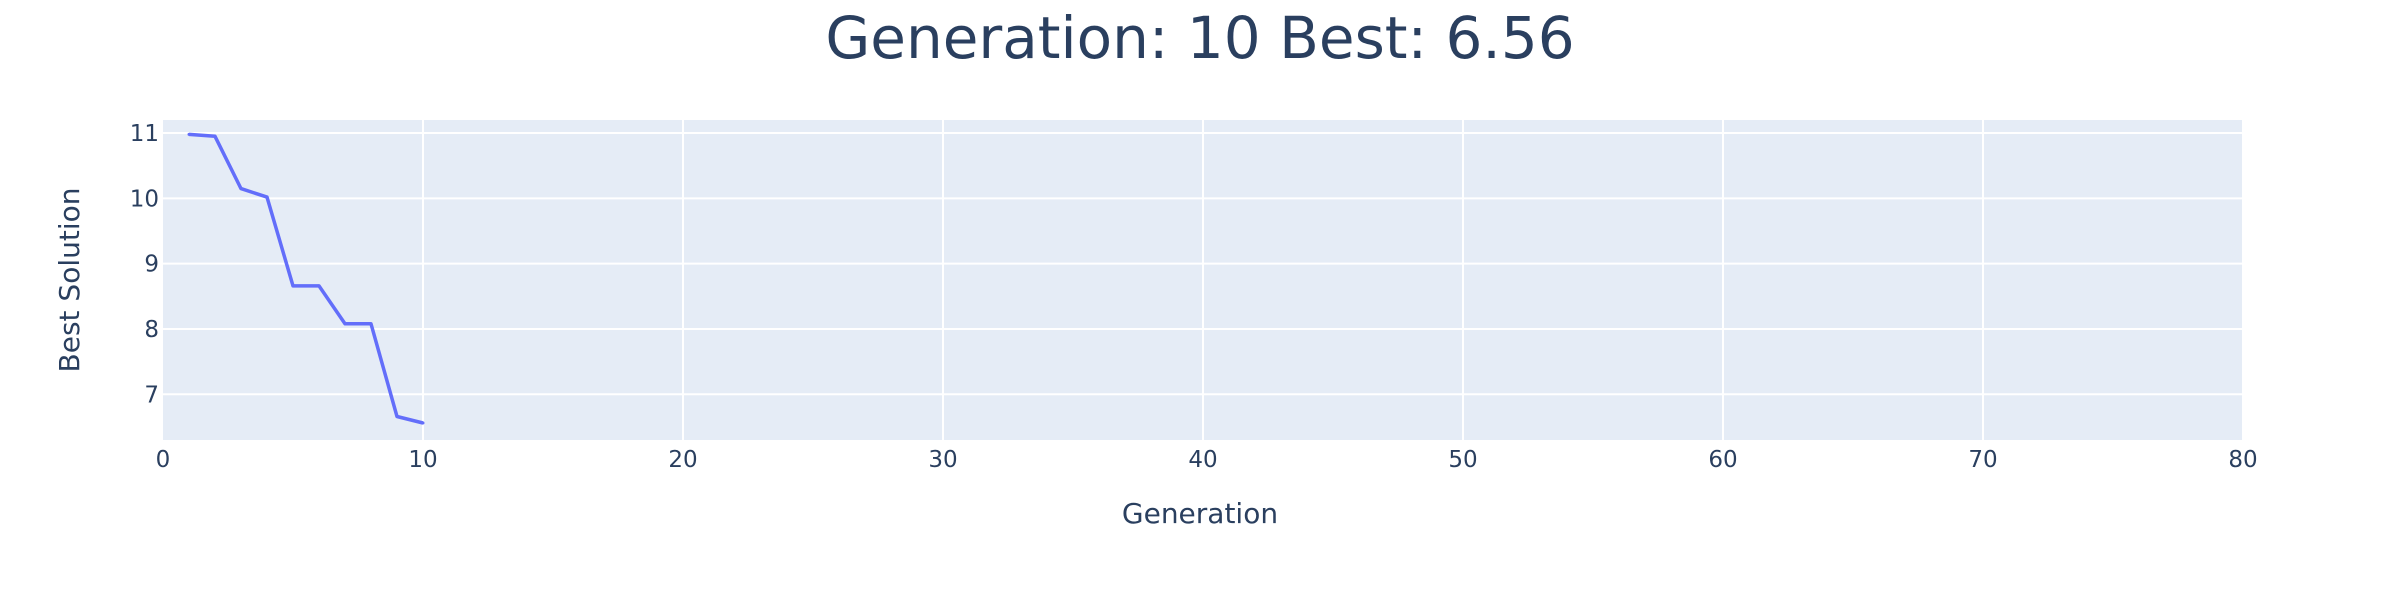 The width and height of the screenshot is (2400, 600). What do you see at coordinates (682, 460) in the screenshot?
I see `x-tick-label: 20` at bounding box center [682, 460].